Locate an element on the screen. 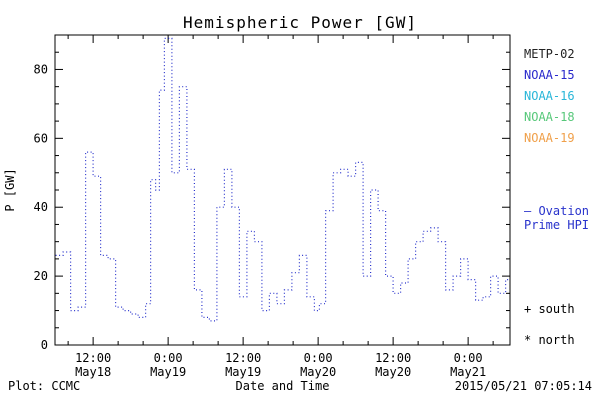 Image resolution: width=600 pixels, height=400 pixels. ovation-legend-line1: – Ovation is located at coordinates (557, 211).